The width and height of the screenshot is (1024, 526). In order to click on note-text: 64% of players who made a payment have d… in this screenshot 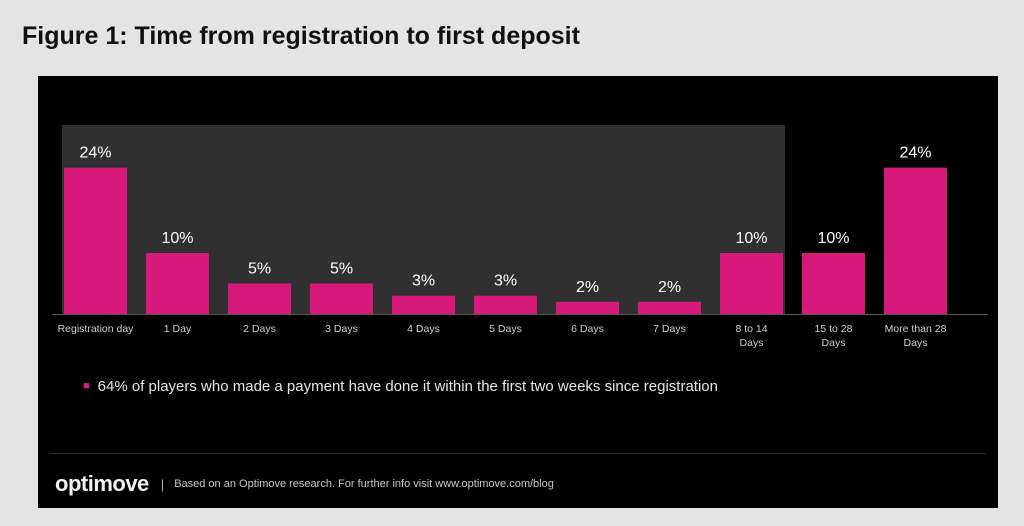, I will do `click(407, 386)`.